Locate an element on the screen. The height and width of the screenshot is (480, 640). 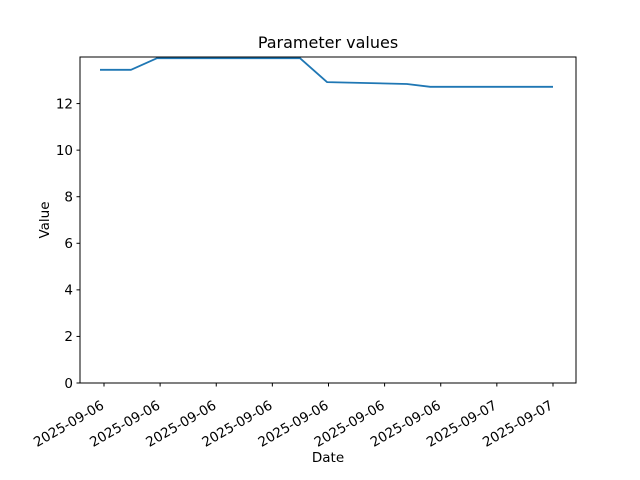
y-axis-ticks: 0 2 4 6 8 10 12 is located at coordinates (68, 244).